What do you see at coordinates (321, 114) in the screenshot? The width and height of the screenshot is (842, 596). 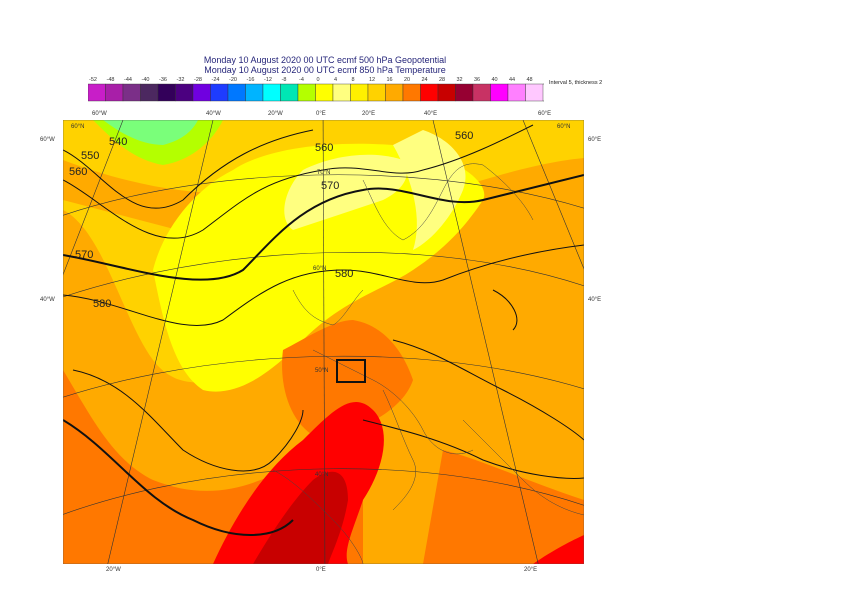 I see `longitude-label-top: 0°E` at bounding box center [321, 114].